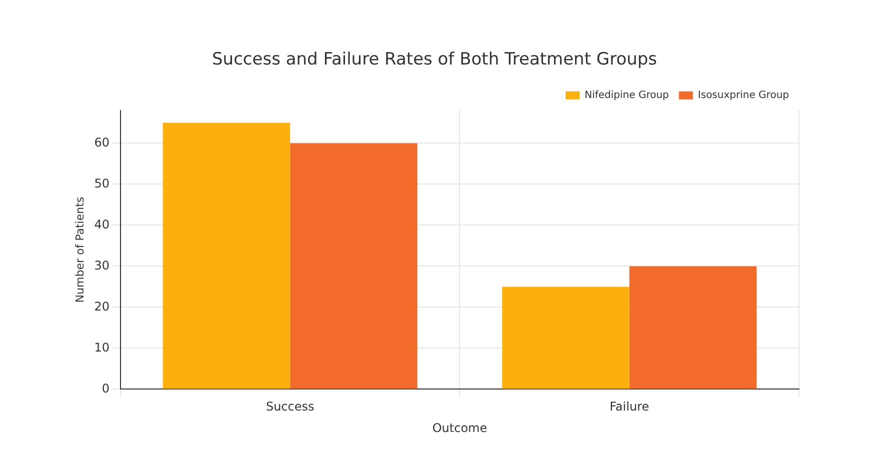 This screenshot has width=879, height=460. What do you see at coordinates (102, 306) in the screenshot?
I see `y-tick-label: 20` at bounding box center [102, 306].